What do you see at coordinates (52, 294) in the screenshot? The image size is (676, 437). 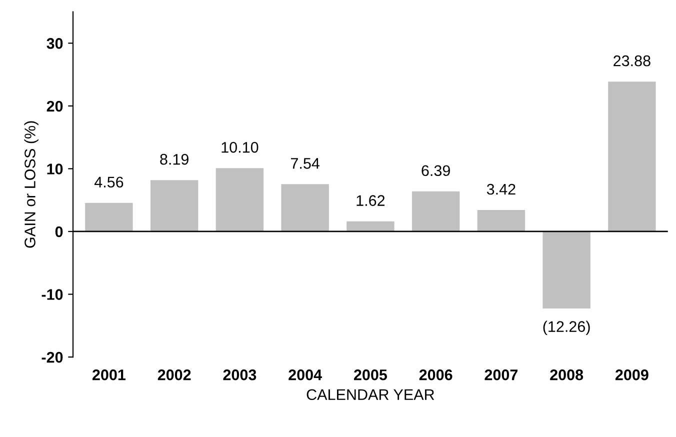 I see `y-tick-label: -10` at bounding box center [52, 294].